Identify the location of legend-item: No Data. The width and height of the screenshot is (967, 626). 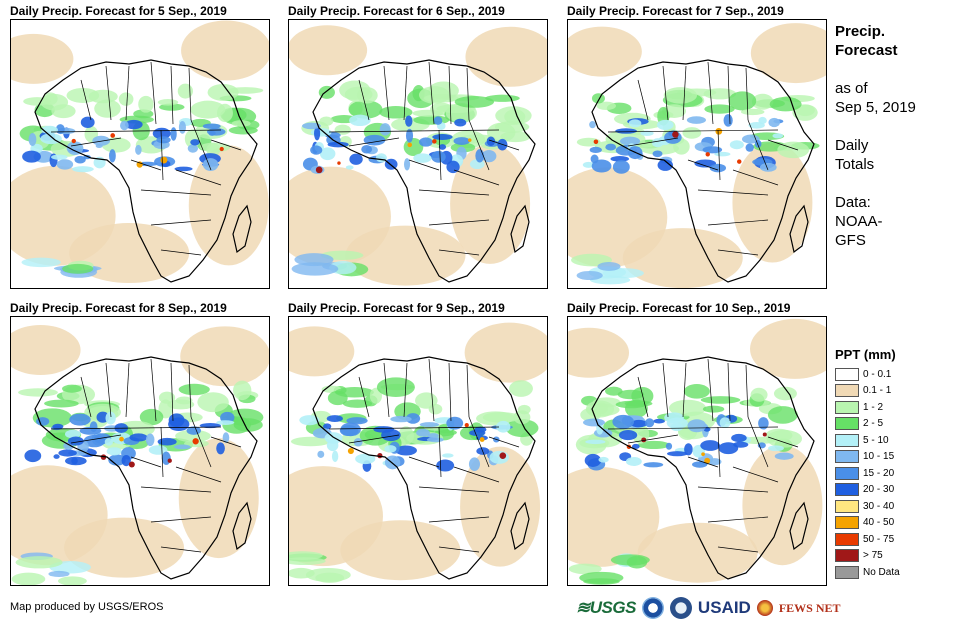
(897, 572).